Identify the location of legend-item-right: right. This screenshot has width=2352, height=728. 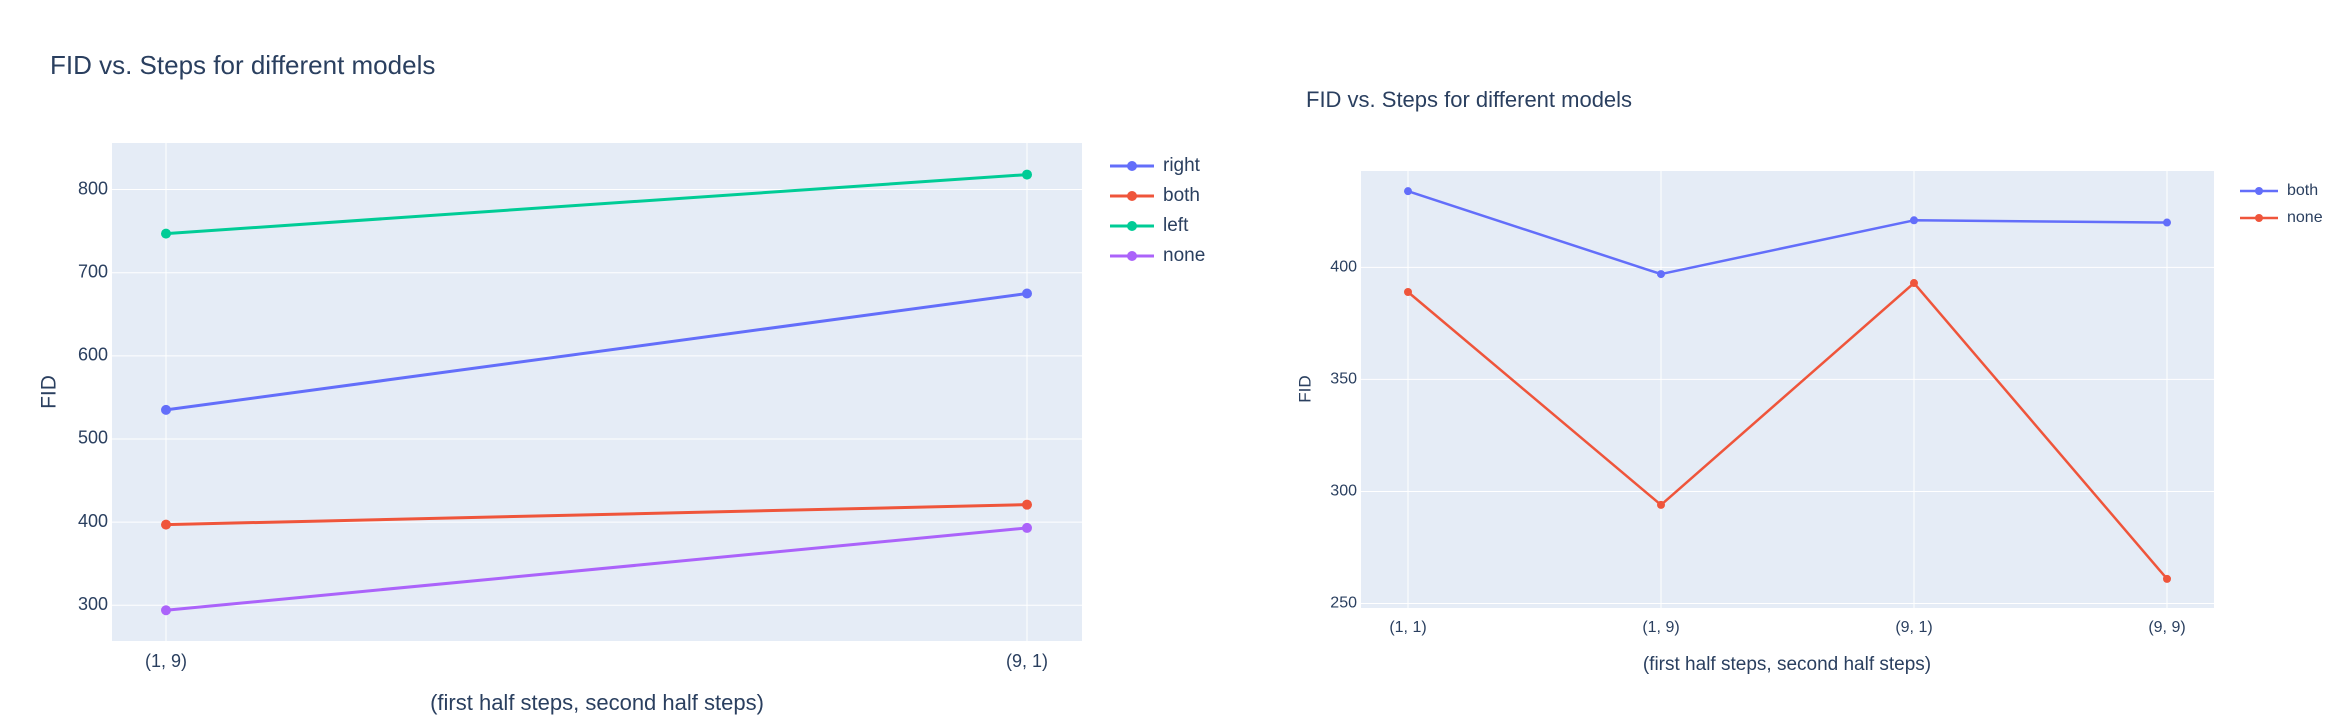
(1155, 165).